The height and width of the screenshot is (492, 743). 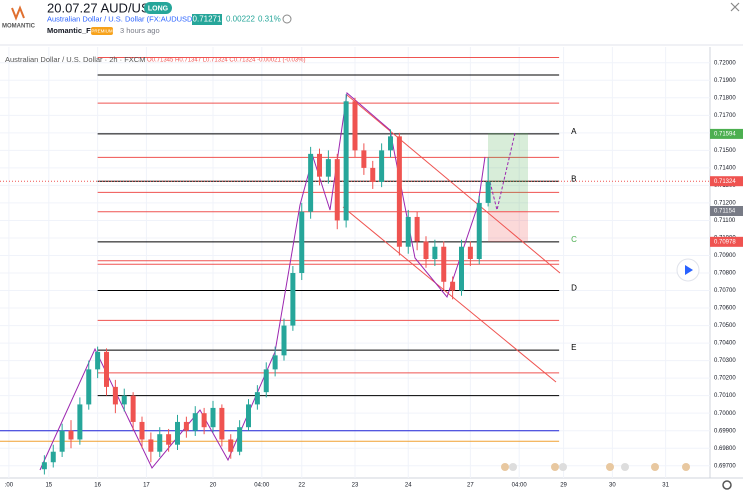 I want to click on premium-bg, so click(x=102, y=31).